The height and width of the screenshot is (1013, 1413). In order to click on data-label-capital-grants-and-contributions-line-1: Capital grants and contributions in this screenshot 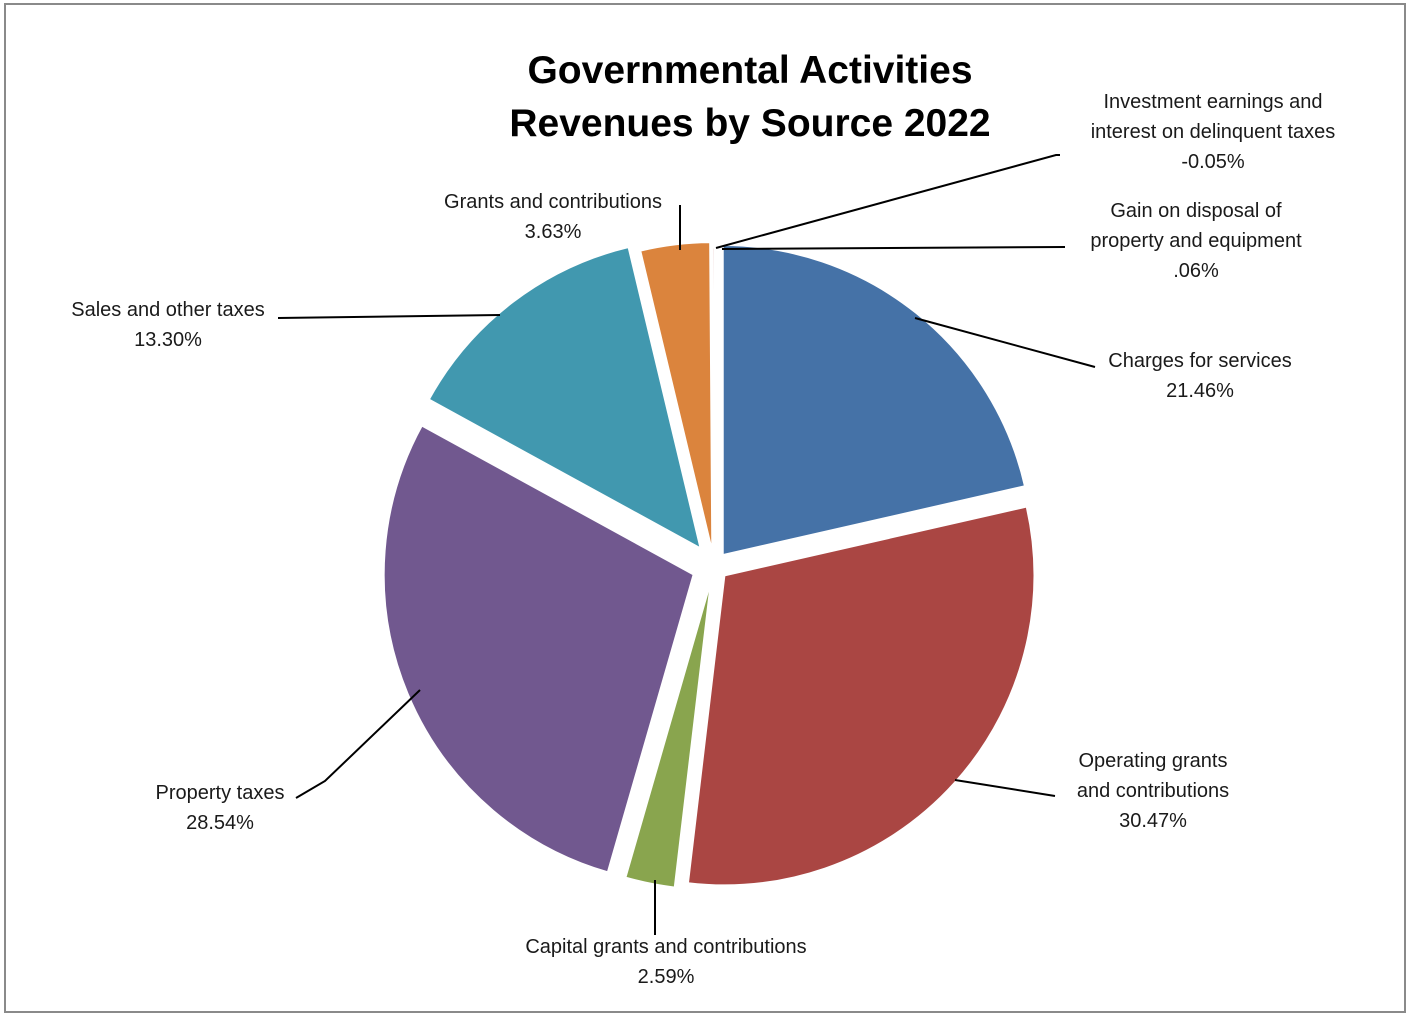, I will do `click(665, 947)`.